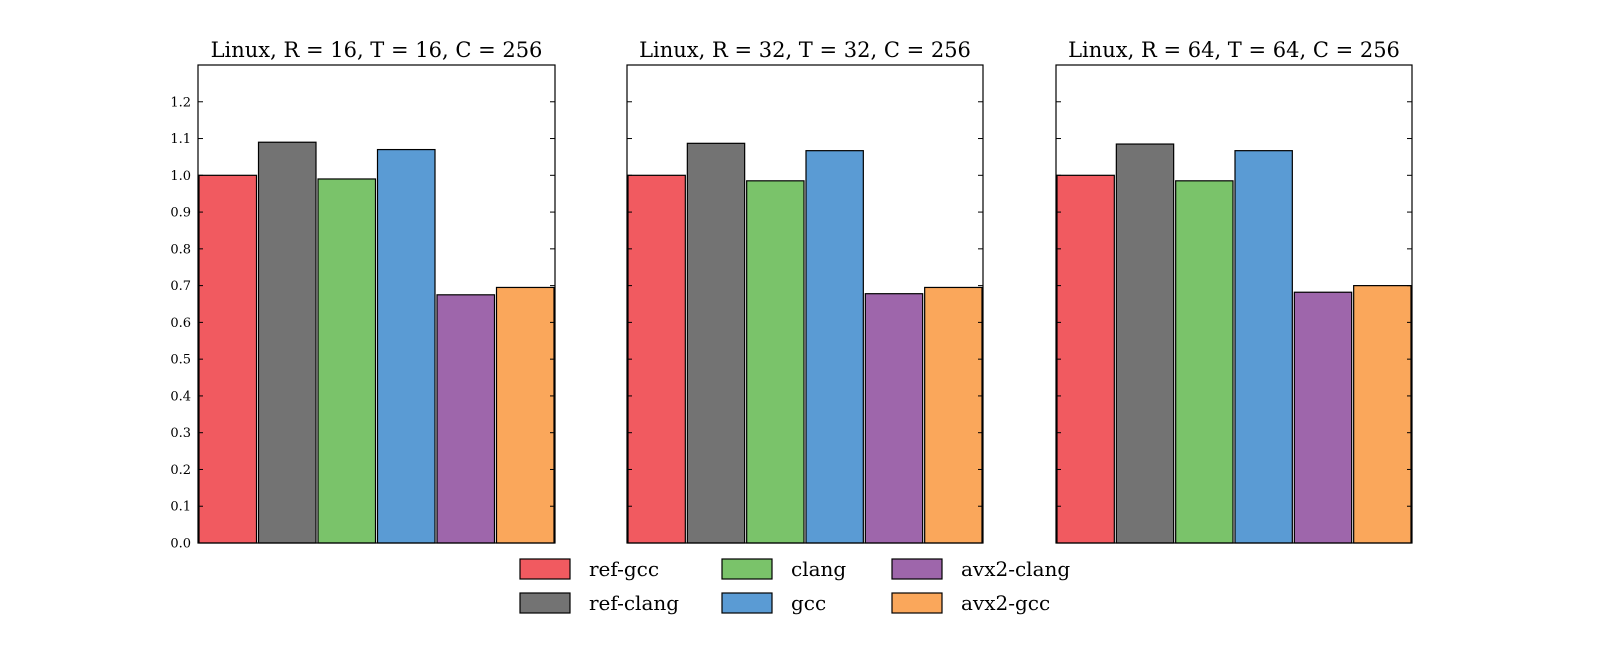 This screenshot has width=1600, height=650. Describe the element at coordinates (1015, 569) in the screenshot. I see `legend-label: avx2-clang` at that location.